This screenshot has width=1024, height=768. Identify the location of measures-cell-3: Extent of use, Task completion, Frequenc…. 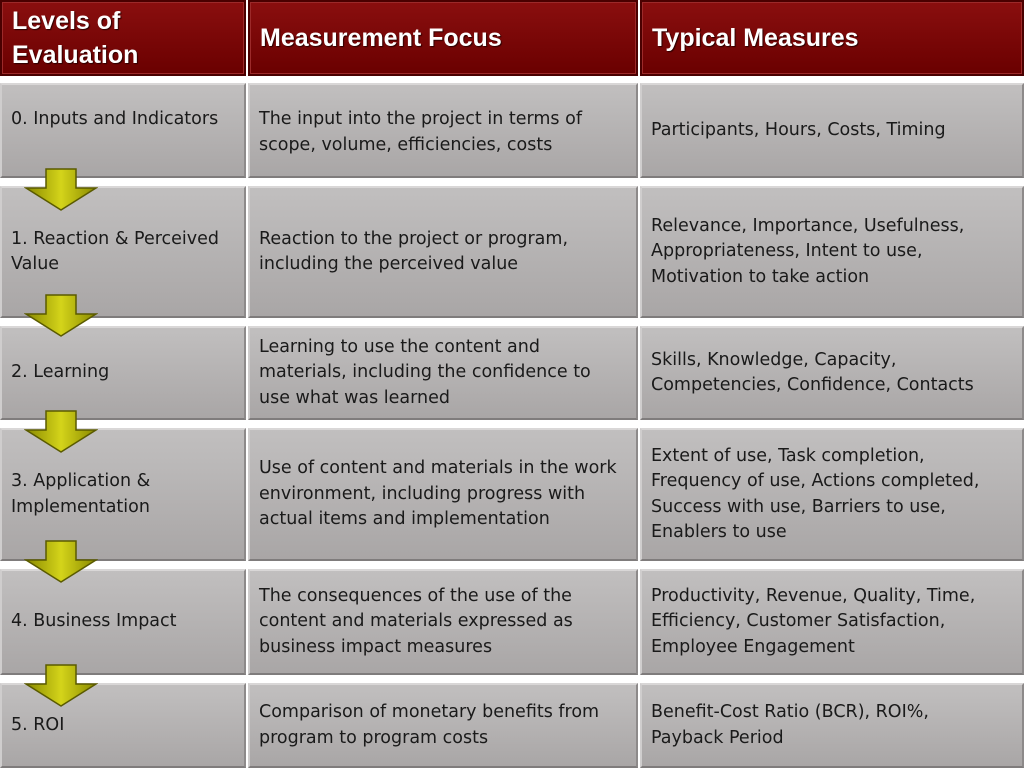
(832, 494).